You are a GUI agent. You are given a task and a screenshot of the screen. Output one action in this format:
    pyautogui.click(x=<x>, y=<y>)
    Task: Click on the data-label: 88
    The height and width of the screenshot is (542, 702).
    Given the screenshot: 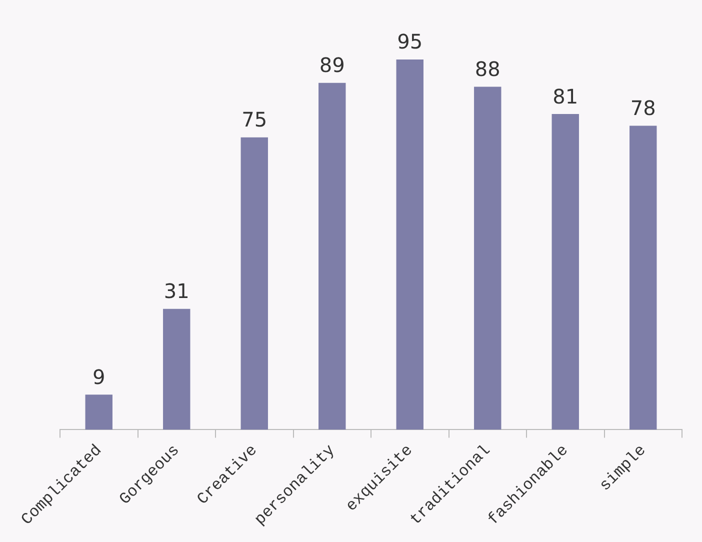 What is the action you would take?
    pyautogui.click(x=487, y=68)
    